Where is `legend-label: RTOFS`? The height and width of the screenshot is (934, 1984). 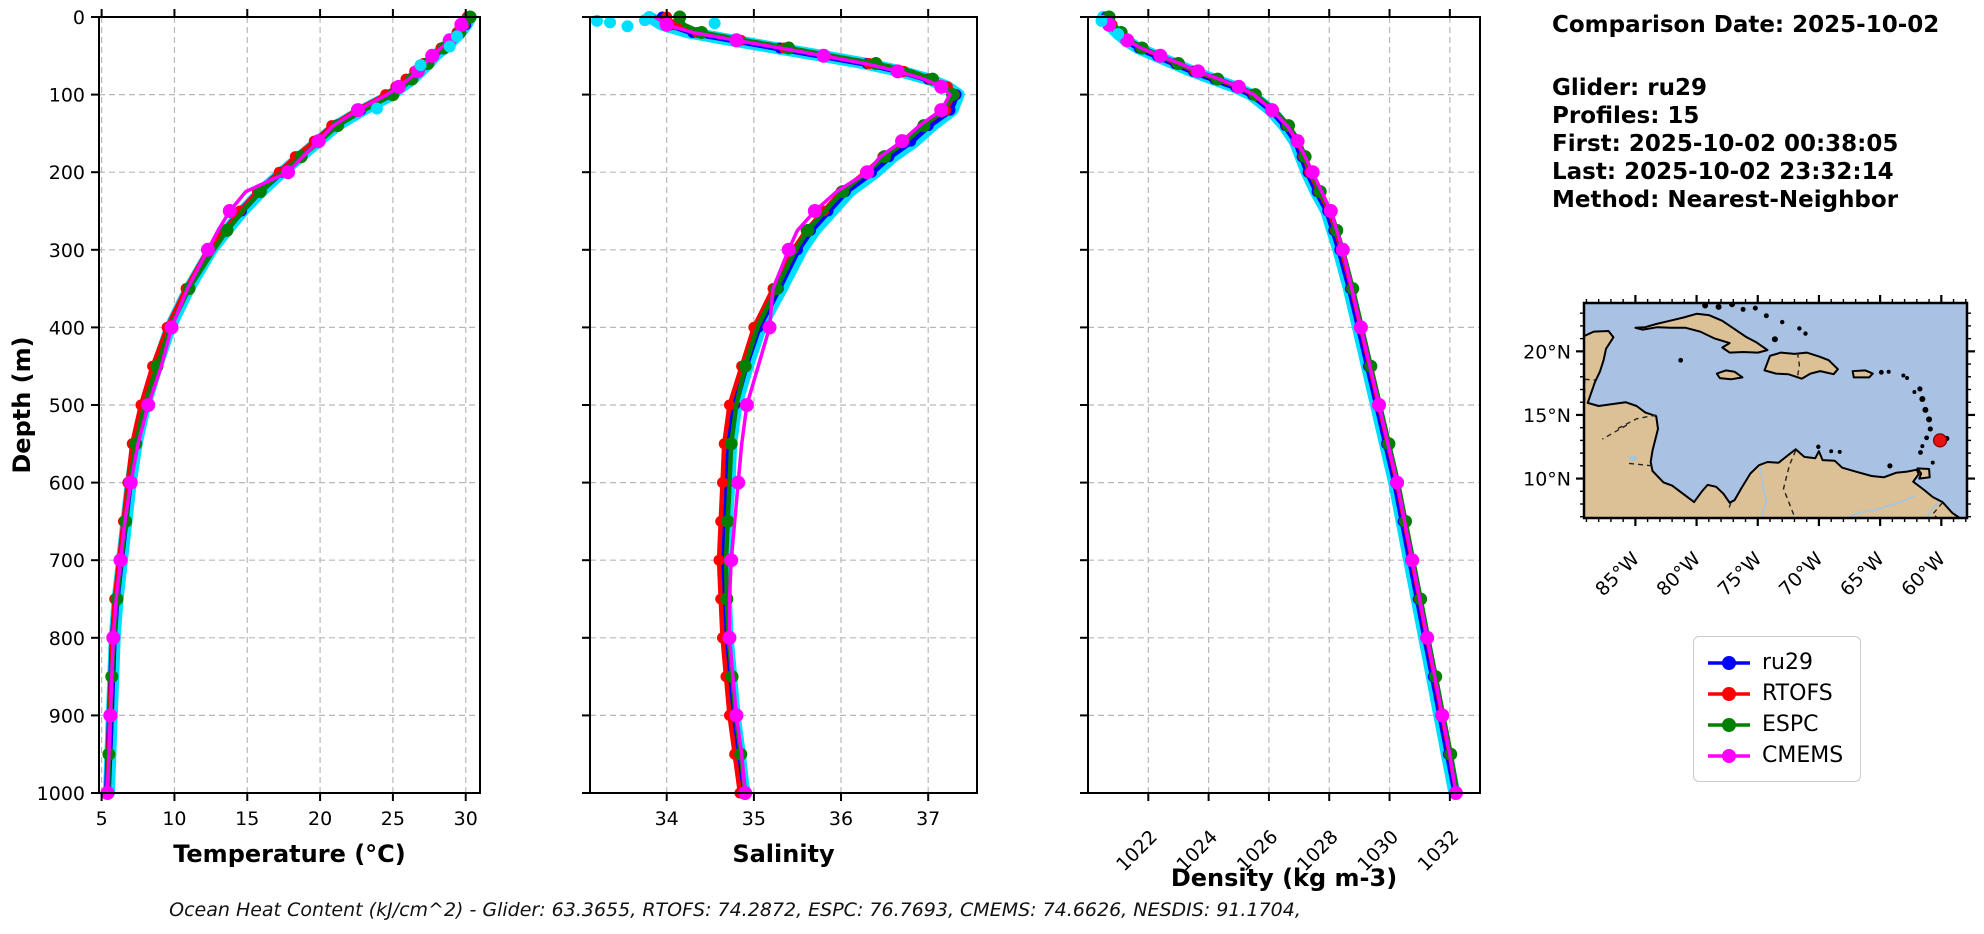
legend-label: RTOFS is located at coordinates (1797, 693).